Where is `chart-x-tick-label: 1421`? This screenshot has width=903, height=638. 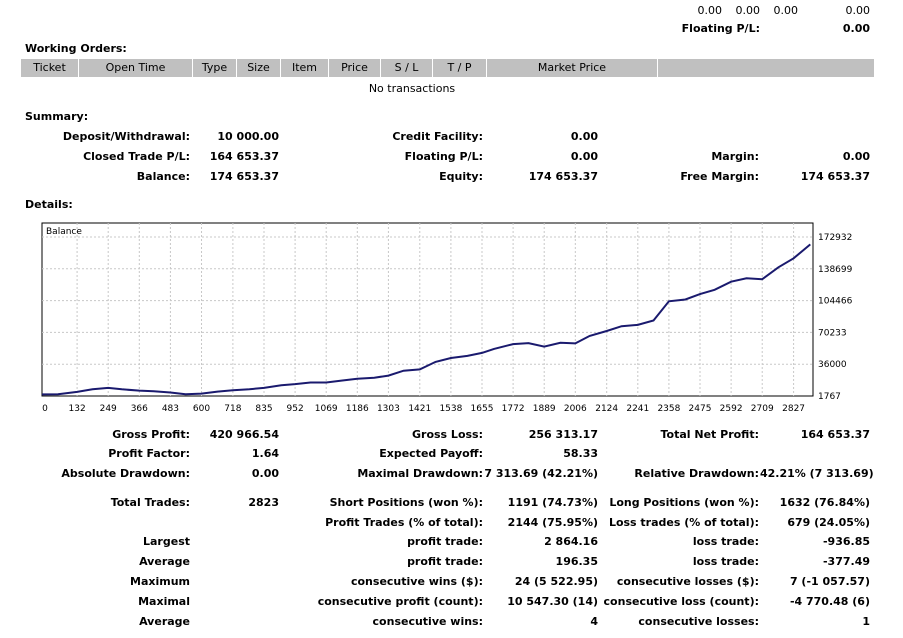 chart-x-tick-label: 1421 is located at coordinates (419, 409).